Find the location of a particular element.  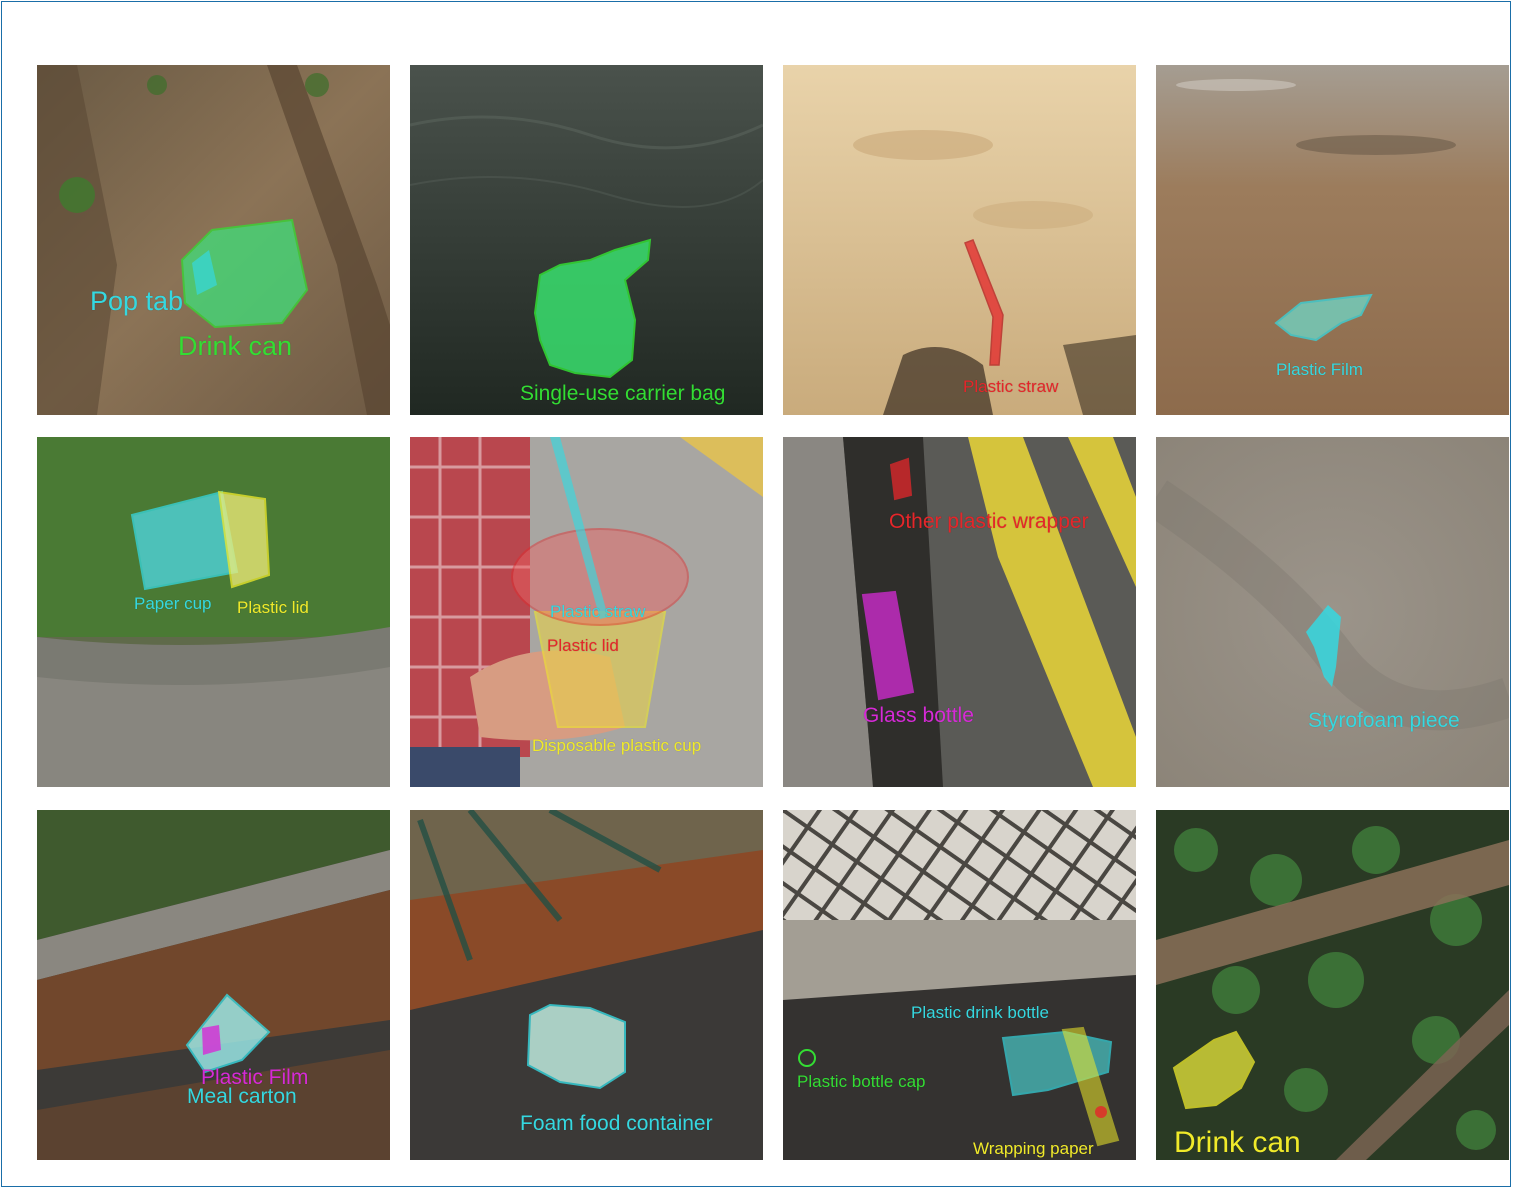

photo-drink-can-dirt-image is located at coordinates (213, 240).